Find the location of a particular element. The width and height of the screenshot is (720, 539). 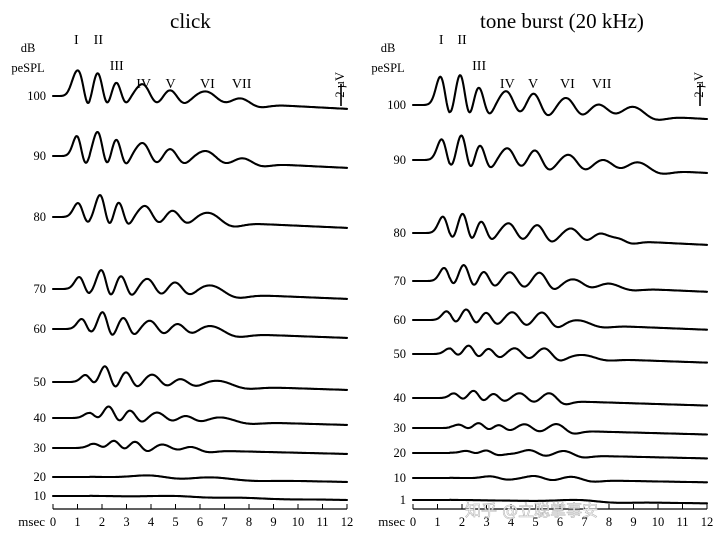

wave-label: IV is located at coordinates (507, 84).